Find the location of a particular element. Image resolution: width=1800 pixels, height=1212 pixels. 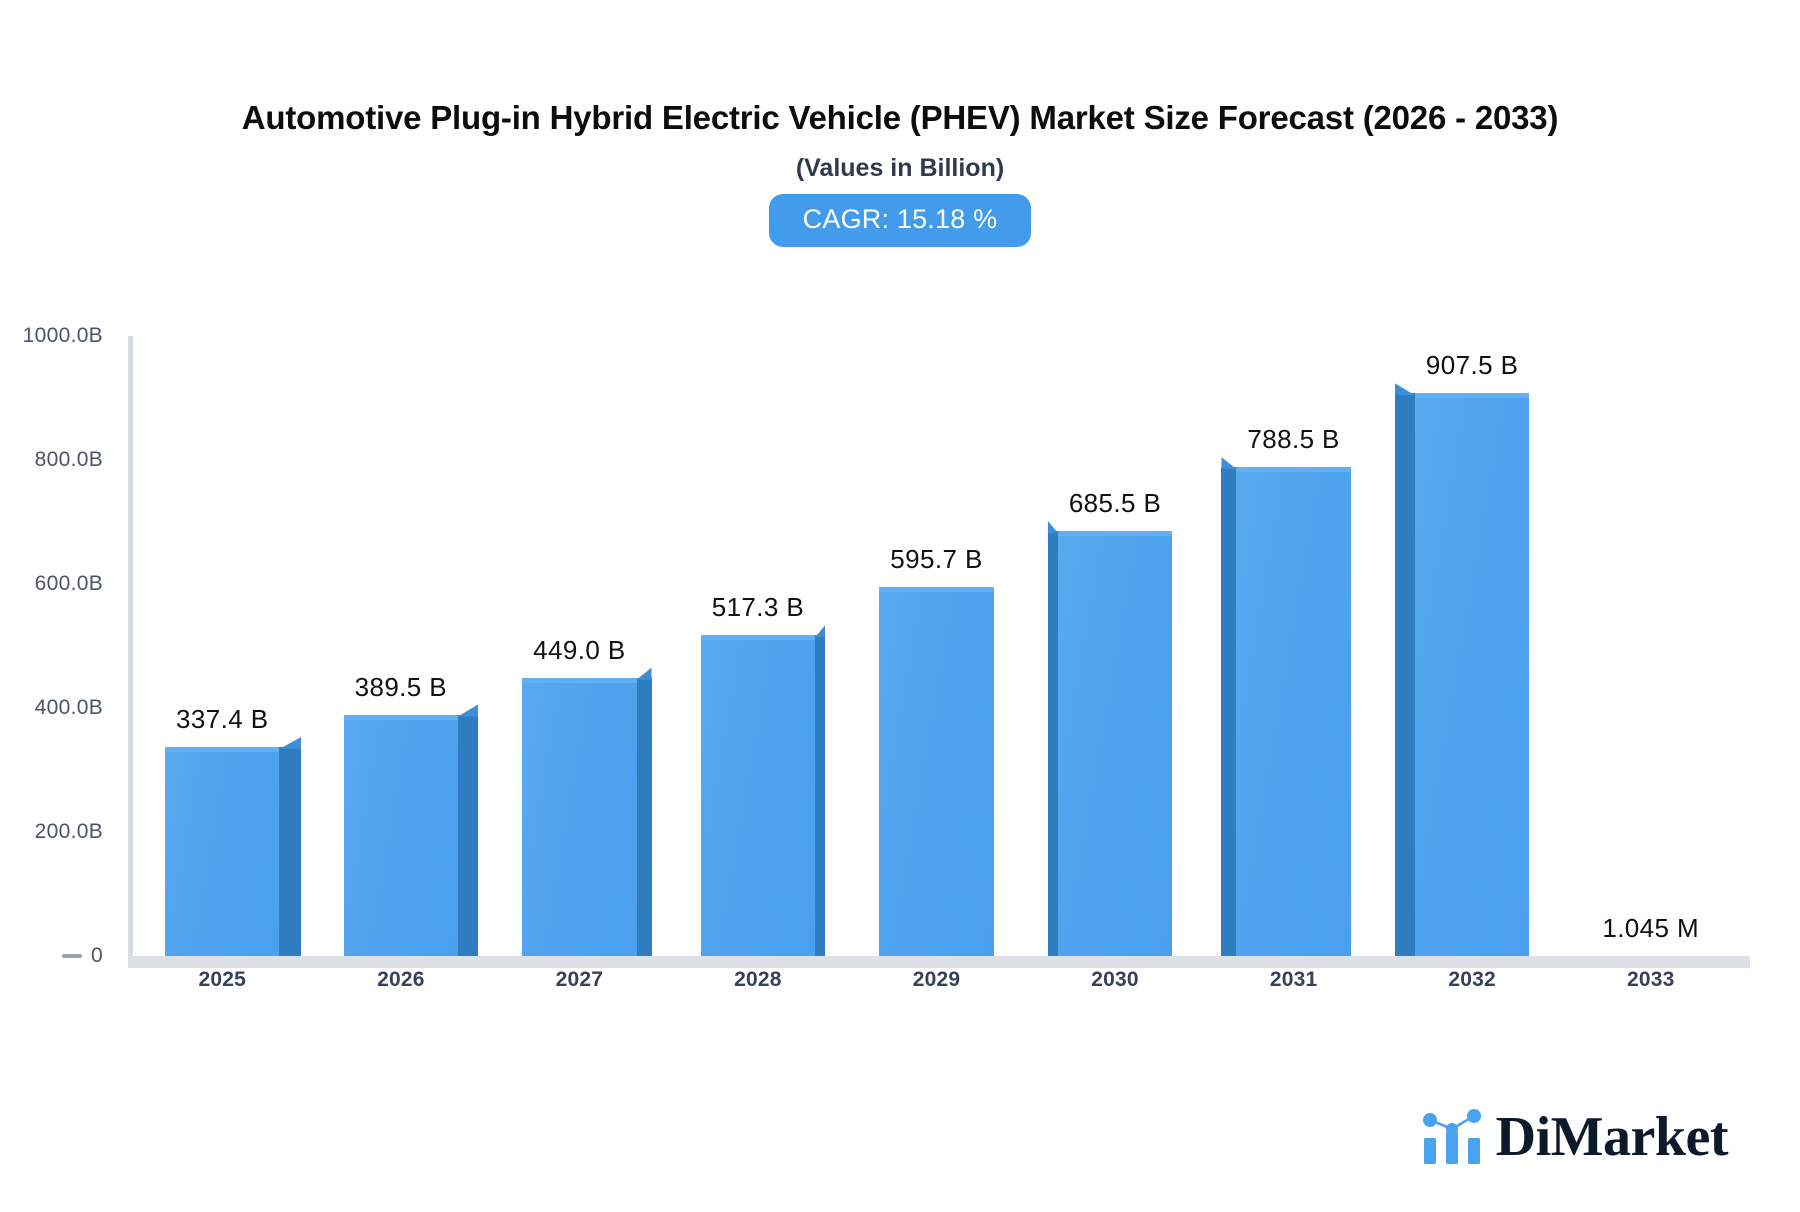

bar-group: 595.7 B is located at coordinates (936, 646).